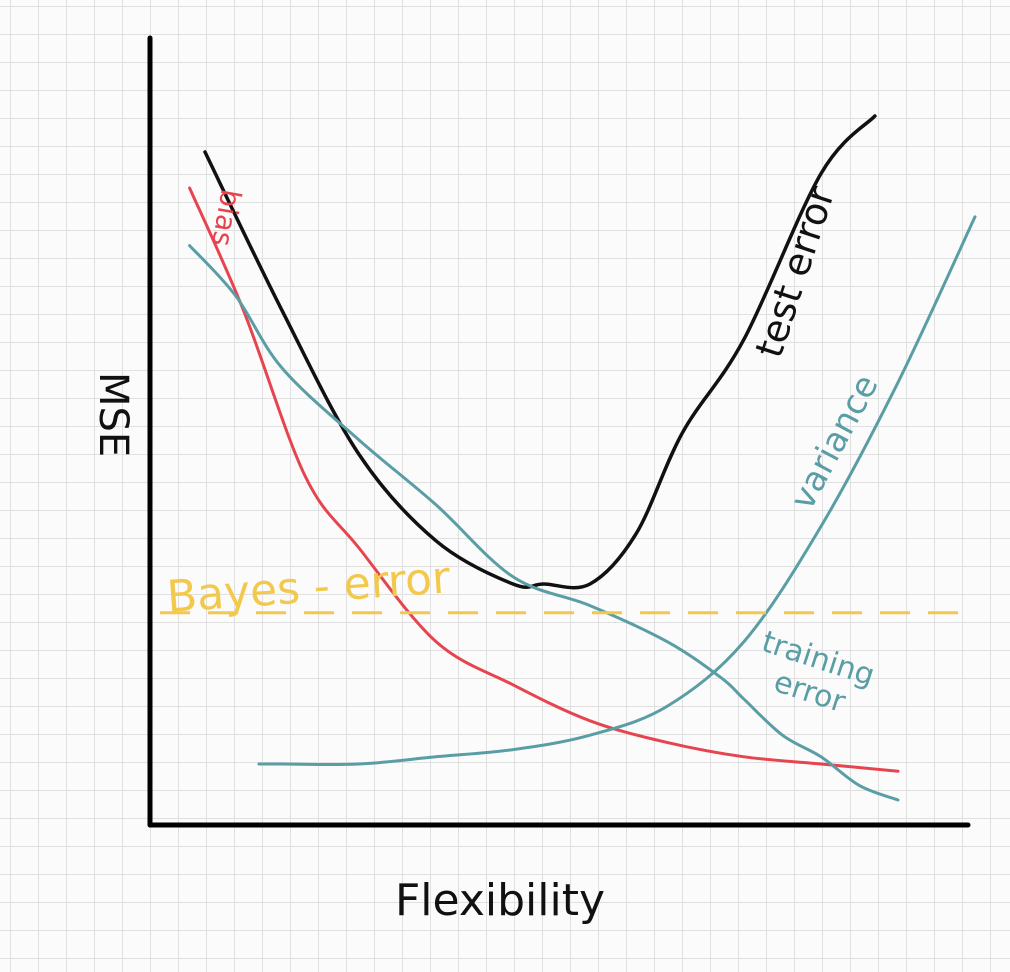 The image size is (1010, 972). I want to click on x-axis-label: Flexibility, so click(500, 900).